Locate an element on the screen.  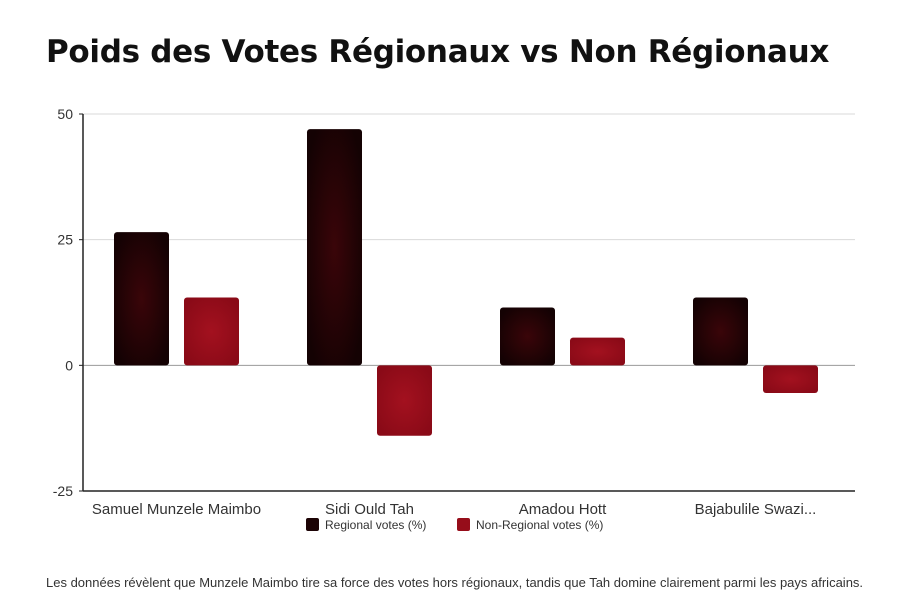
legend-label: Non-Regional votes (%) is located at coordinates (539, 525).